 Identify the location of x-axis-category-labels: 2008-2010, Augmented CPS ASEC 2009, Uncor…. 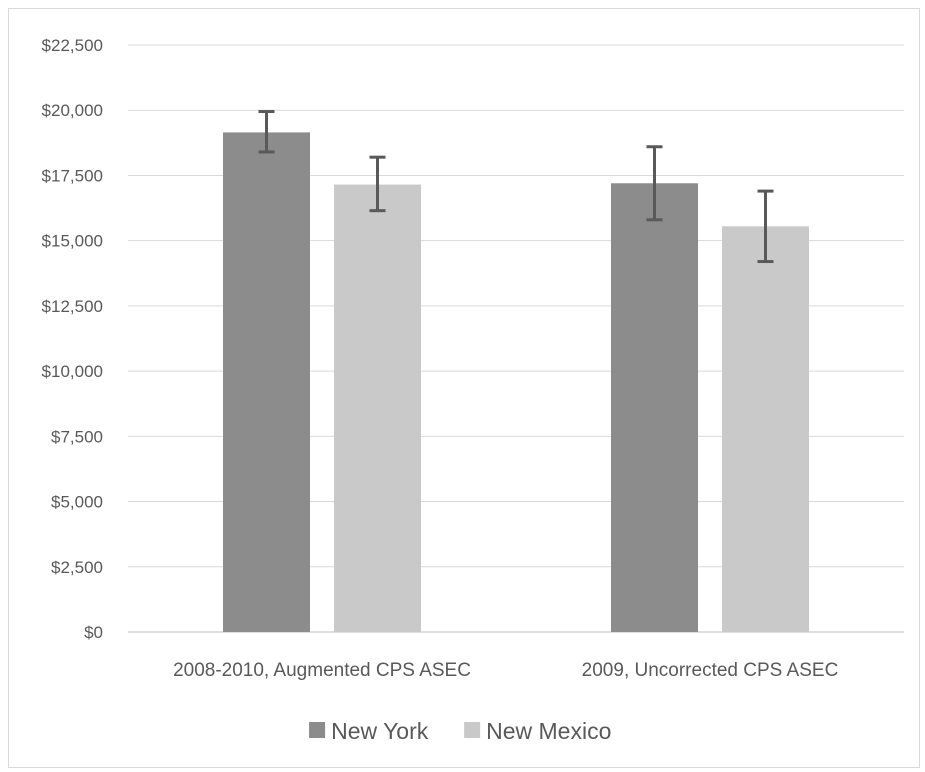
(505, 670).